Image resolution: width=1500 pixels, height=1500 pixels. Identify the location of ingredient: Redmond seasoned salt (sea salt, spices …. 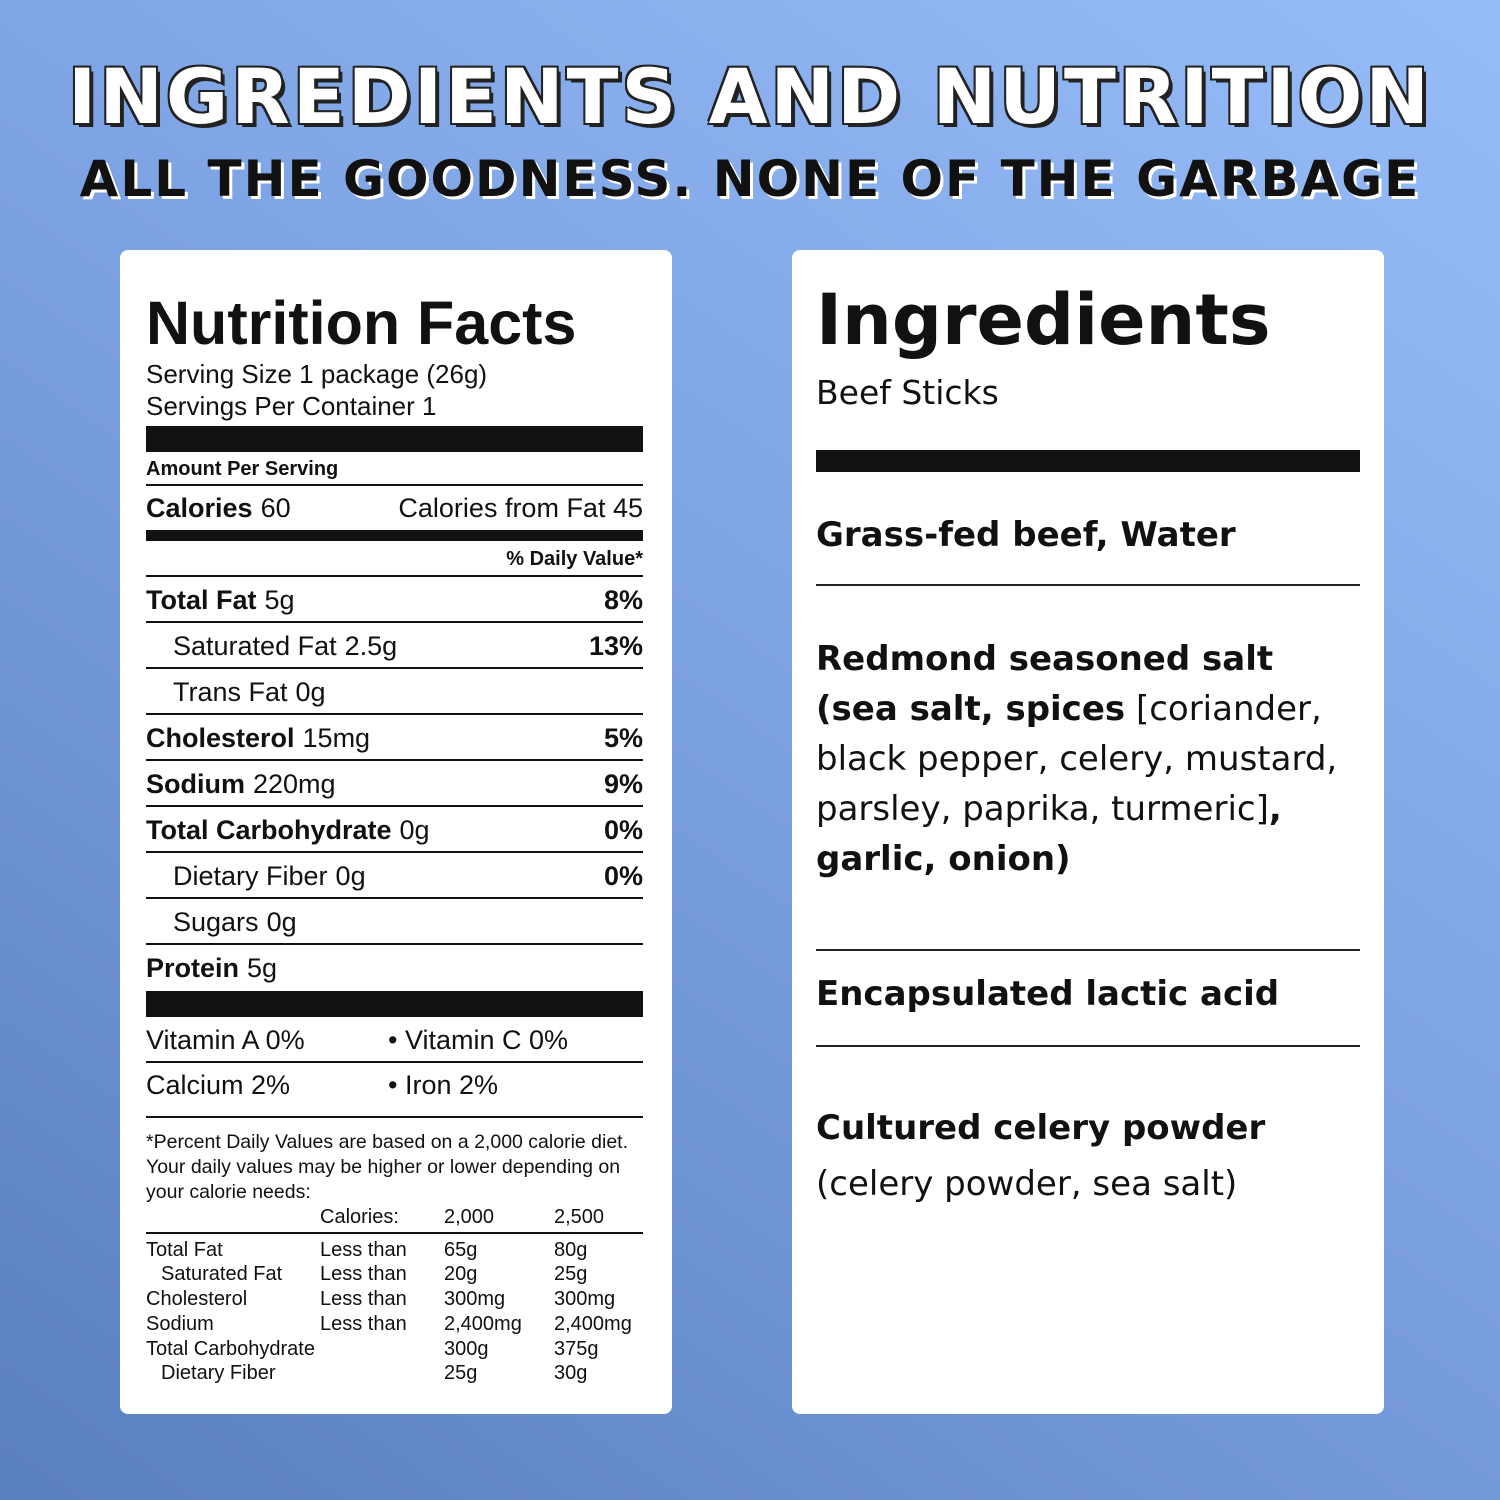
(1088, 791).